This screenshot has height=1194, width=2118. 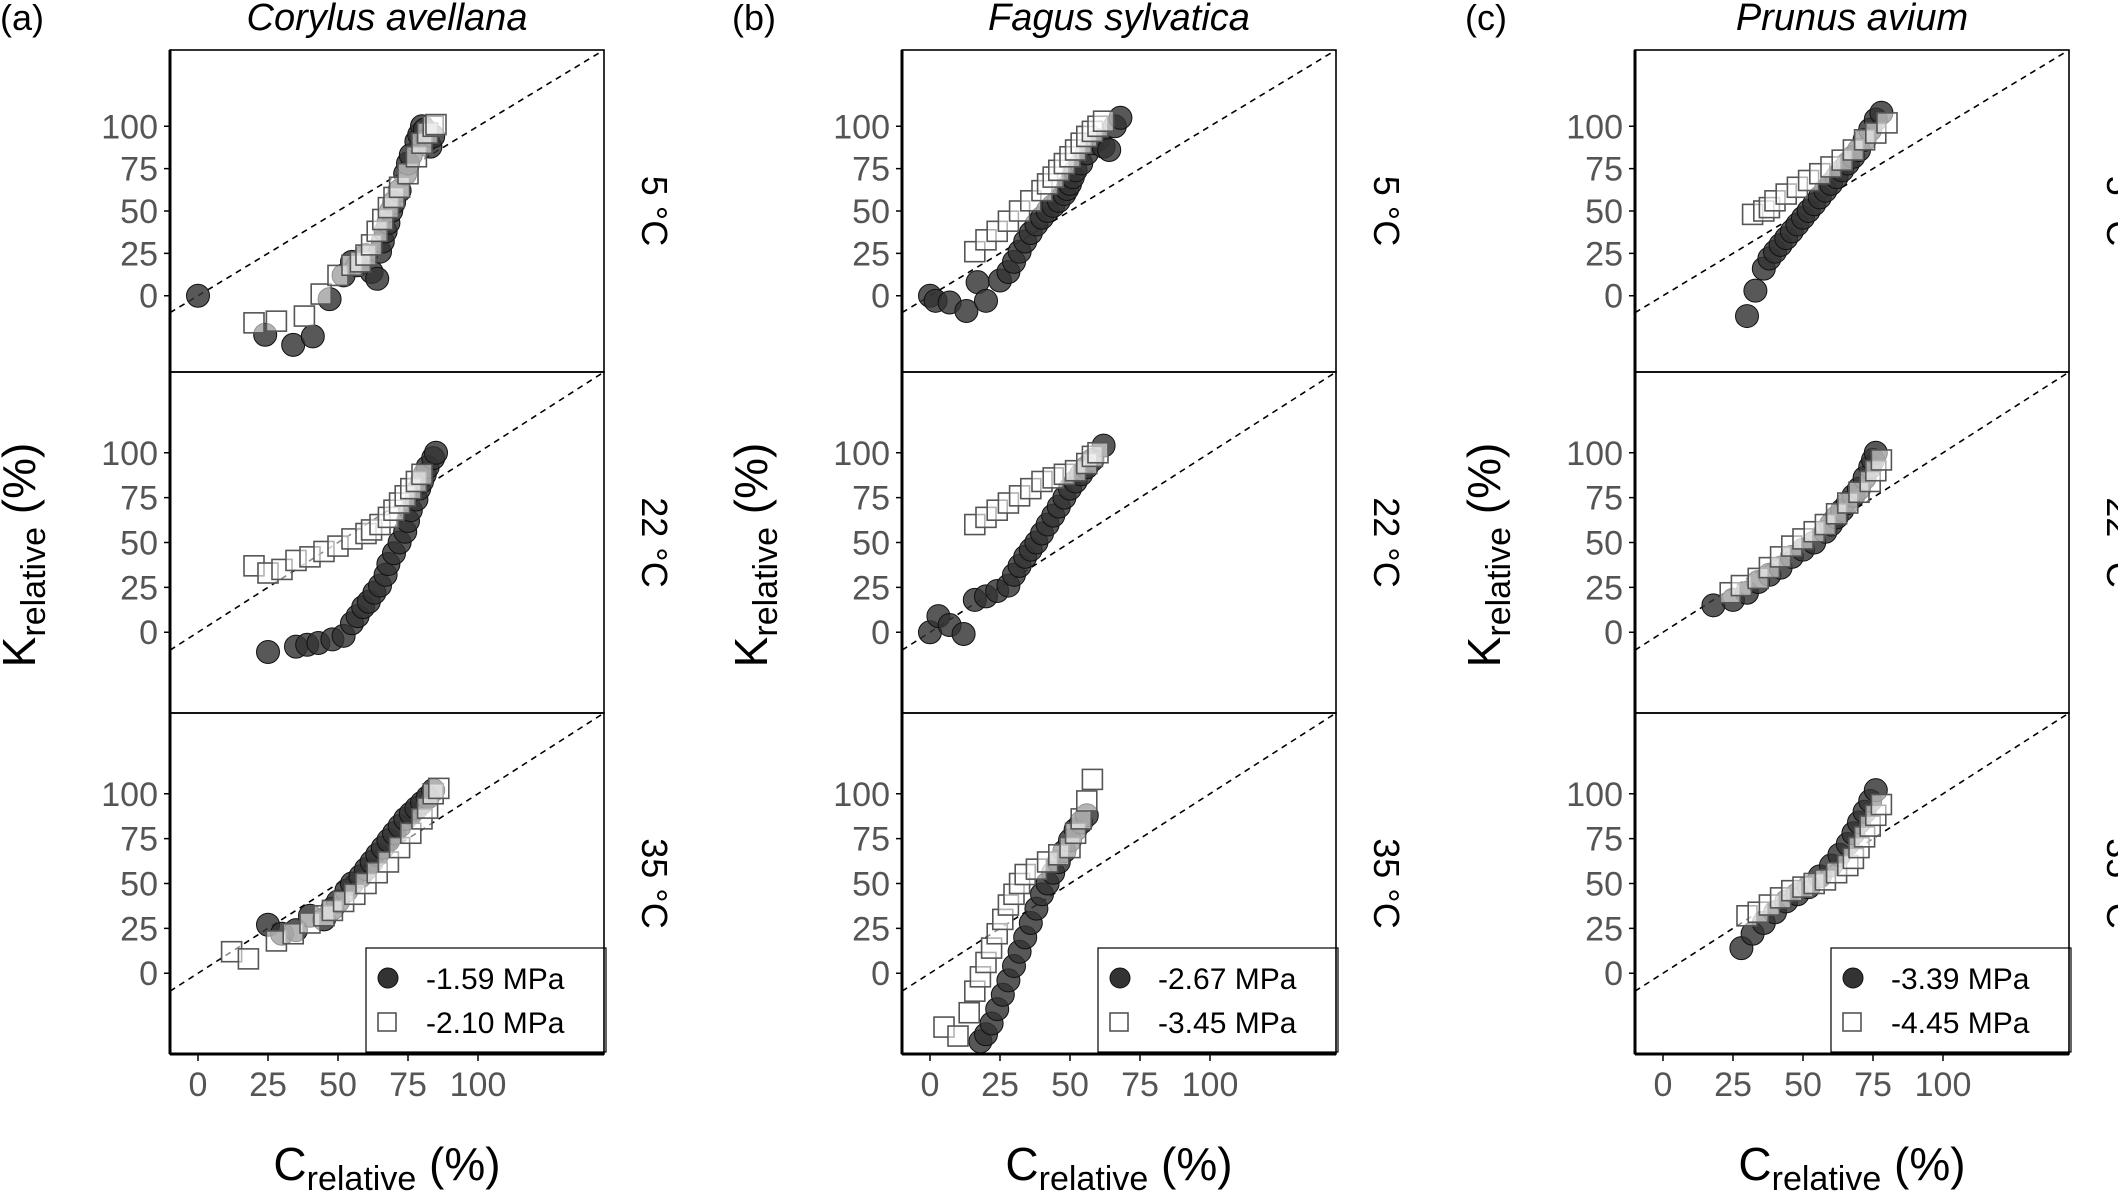 What do you see at coordinates (754, 19) in the screenshot?
I see `panel-tag: (b)` at bounding box center [754, 19].